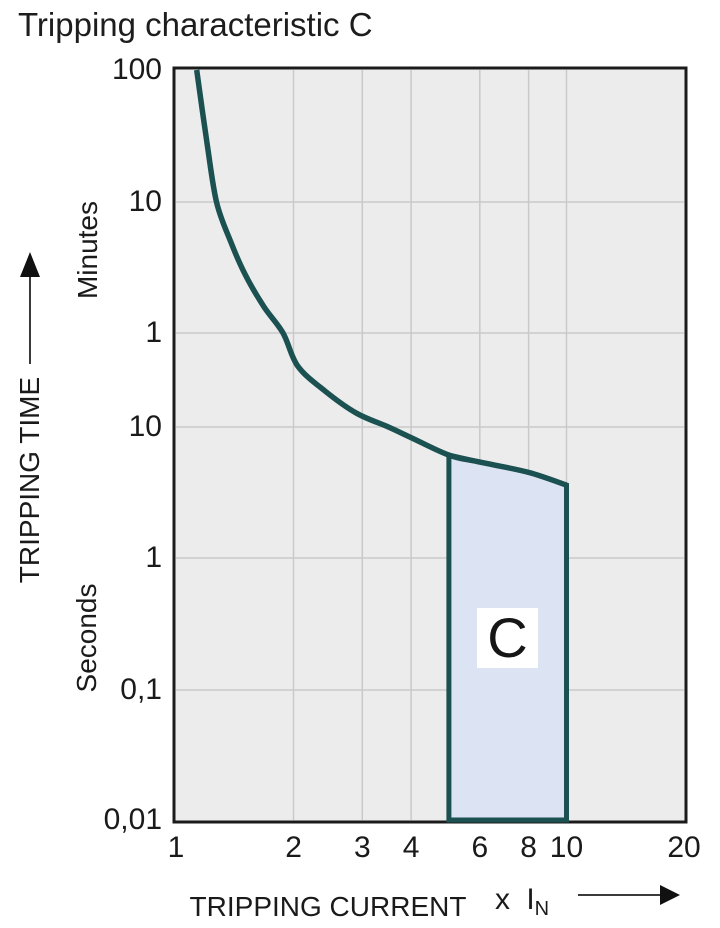 Image resolution: width=720 pixels, height=928 pixels. Describe the element at coordinates (362, 847) in the screenshot. I see `x-tick-label: 3` at that location.